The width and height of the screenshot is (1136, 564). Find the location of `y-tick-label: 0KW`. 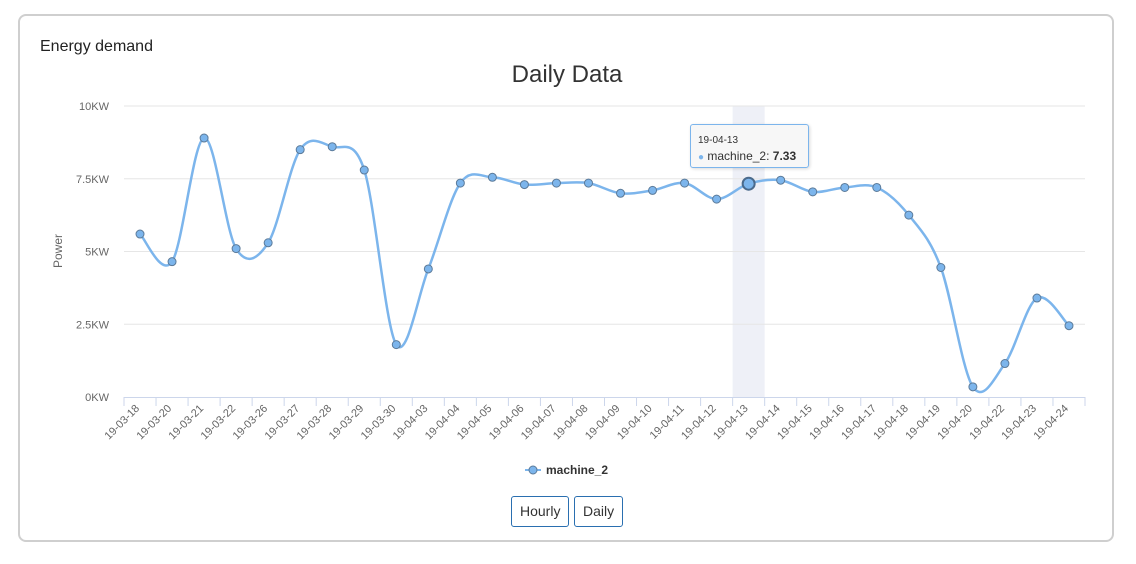

y-tick-label: 0KW is located at coordinates (97, 398).